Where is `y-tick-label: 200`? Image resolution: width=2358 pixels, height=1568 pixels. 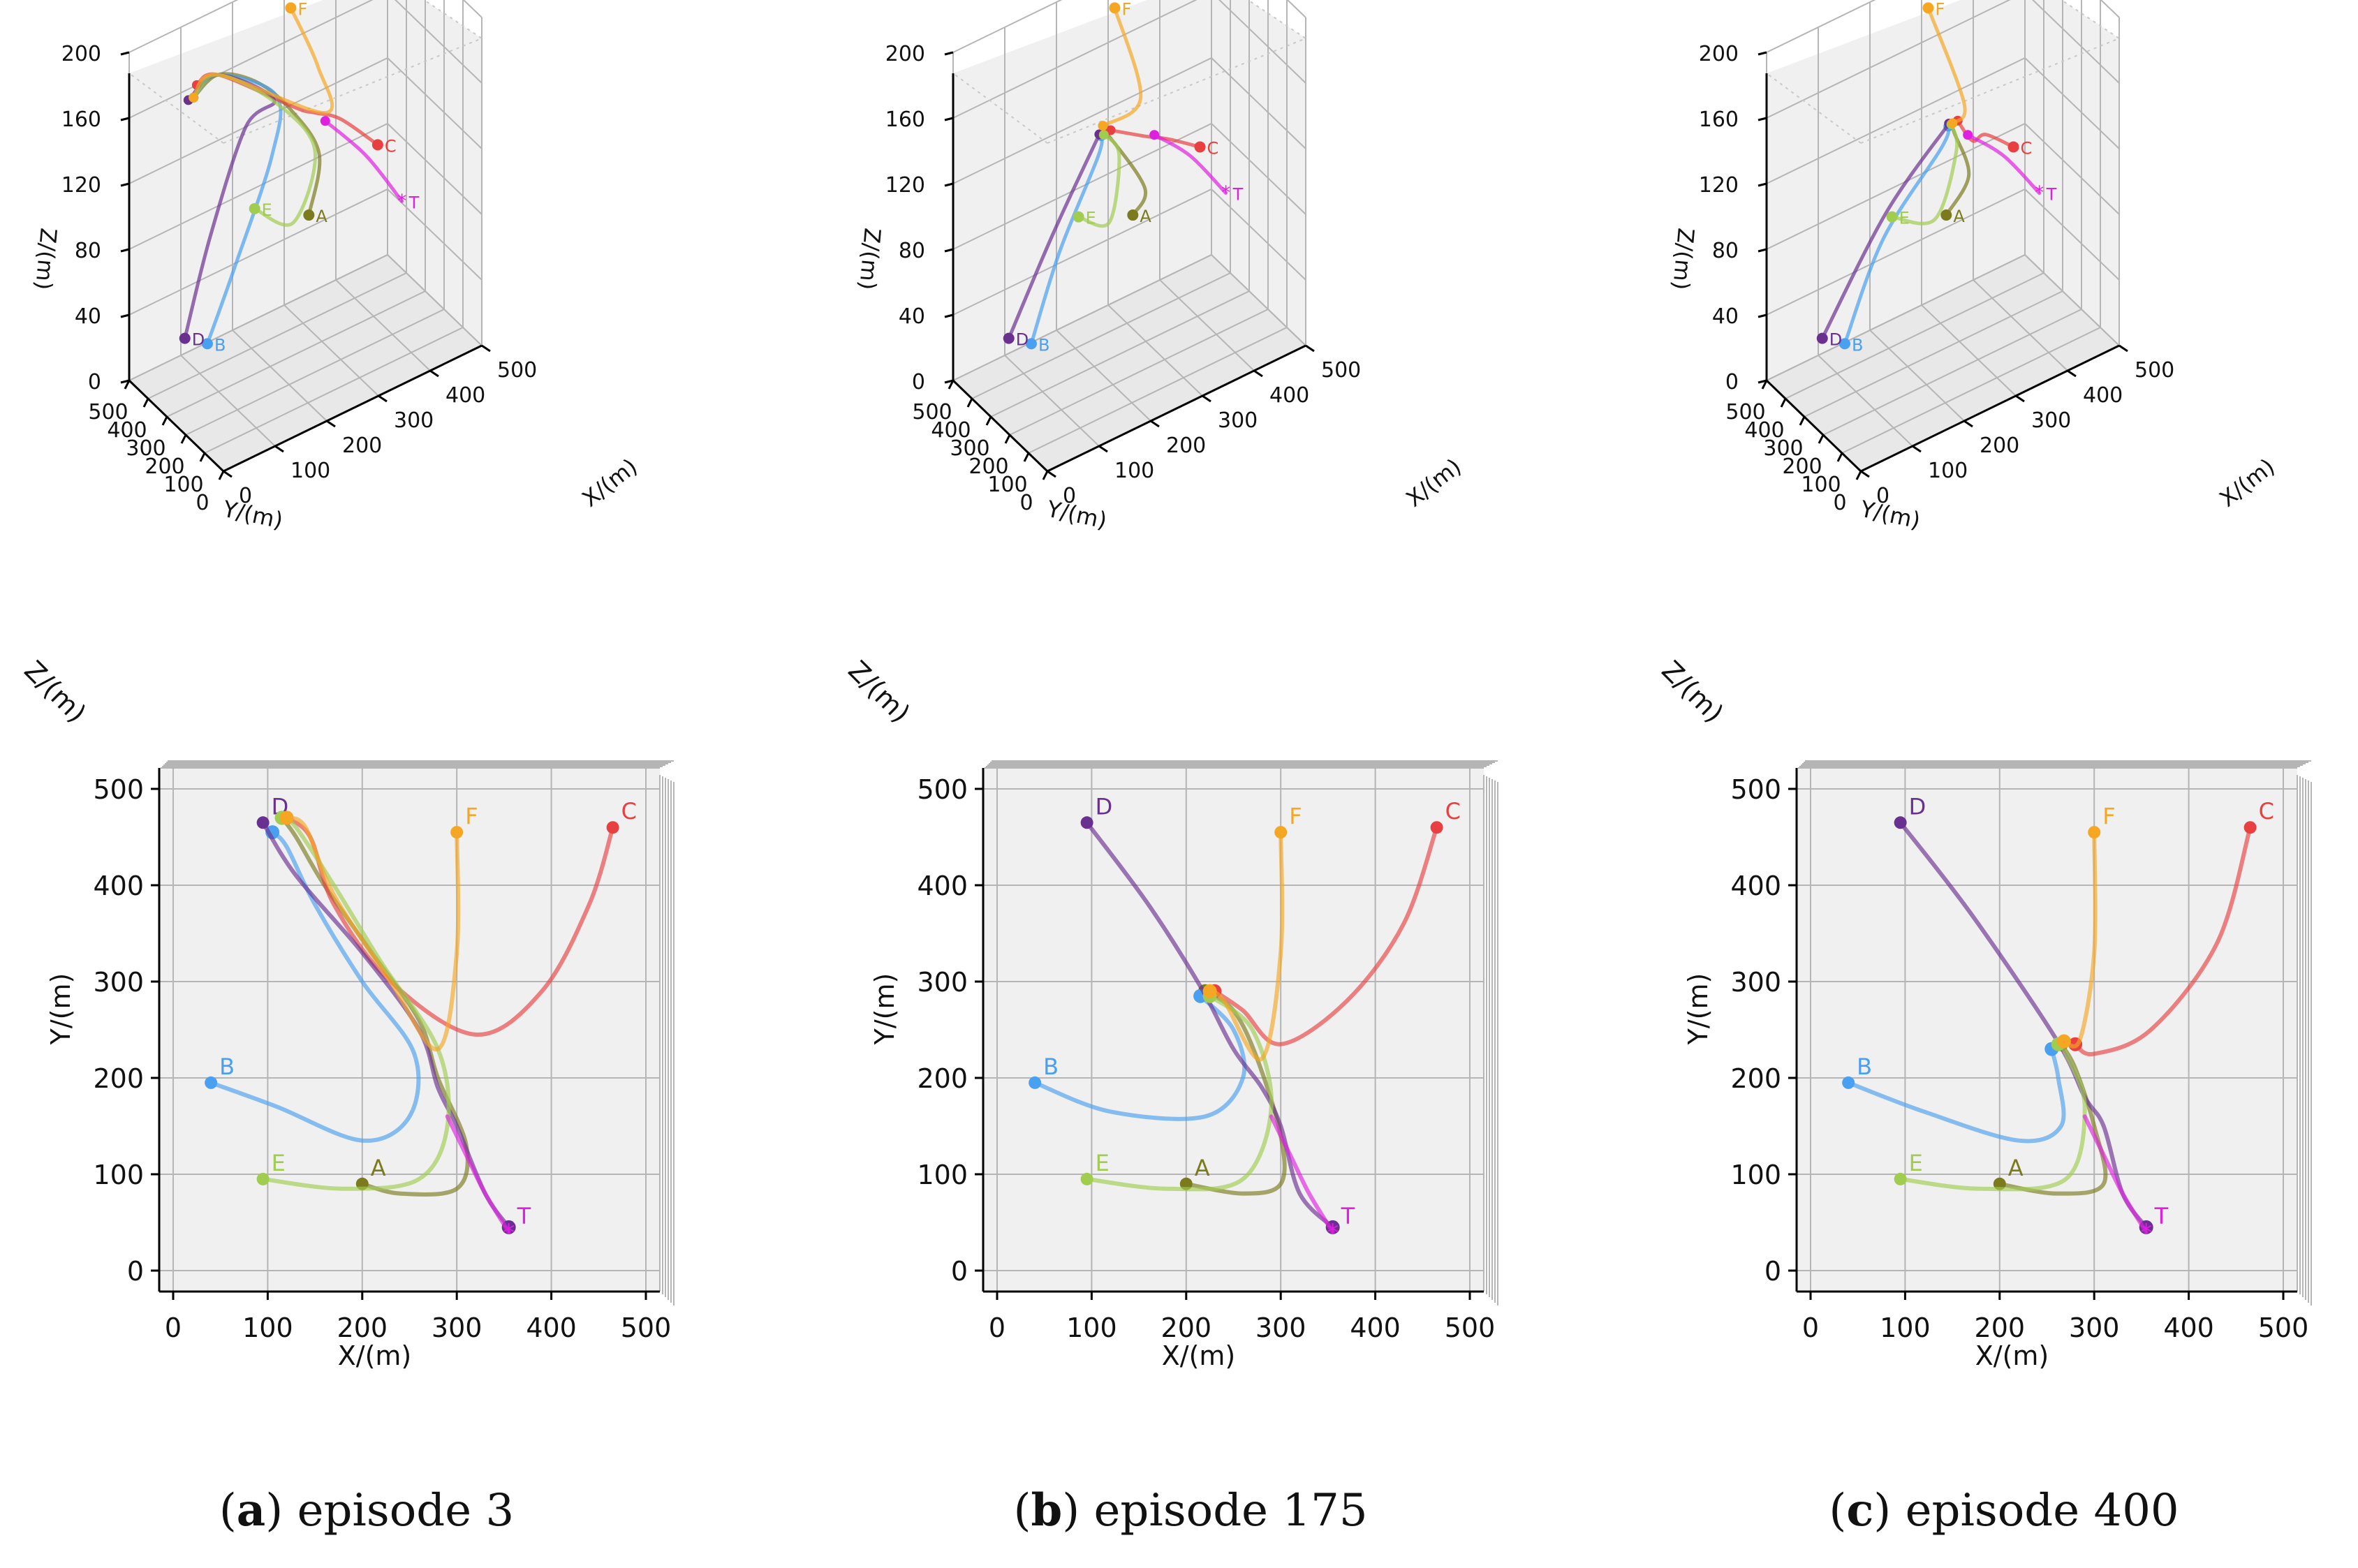
y-tick-label: 200 is located at coordinates (988, 467).